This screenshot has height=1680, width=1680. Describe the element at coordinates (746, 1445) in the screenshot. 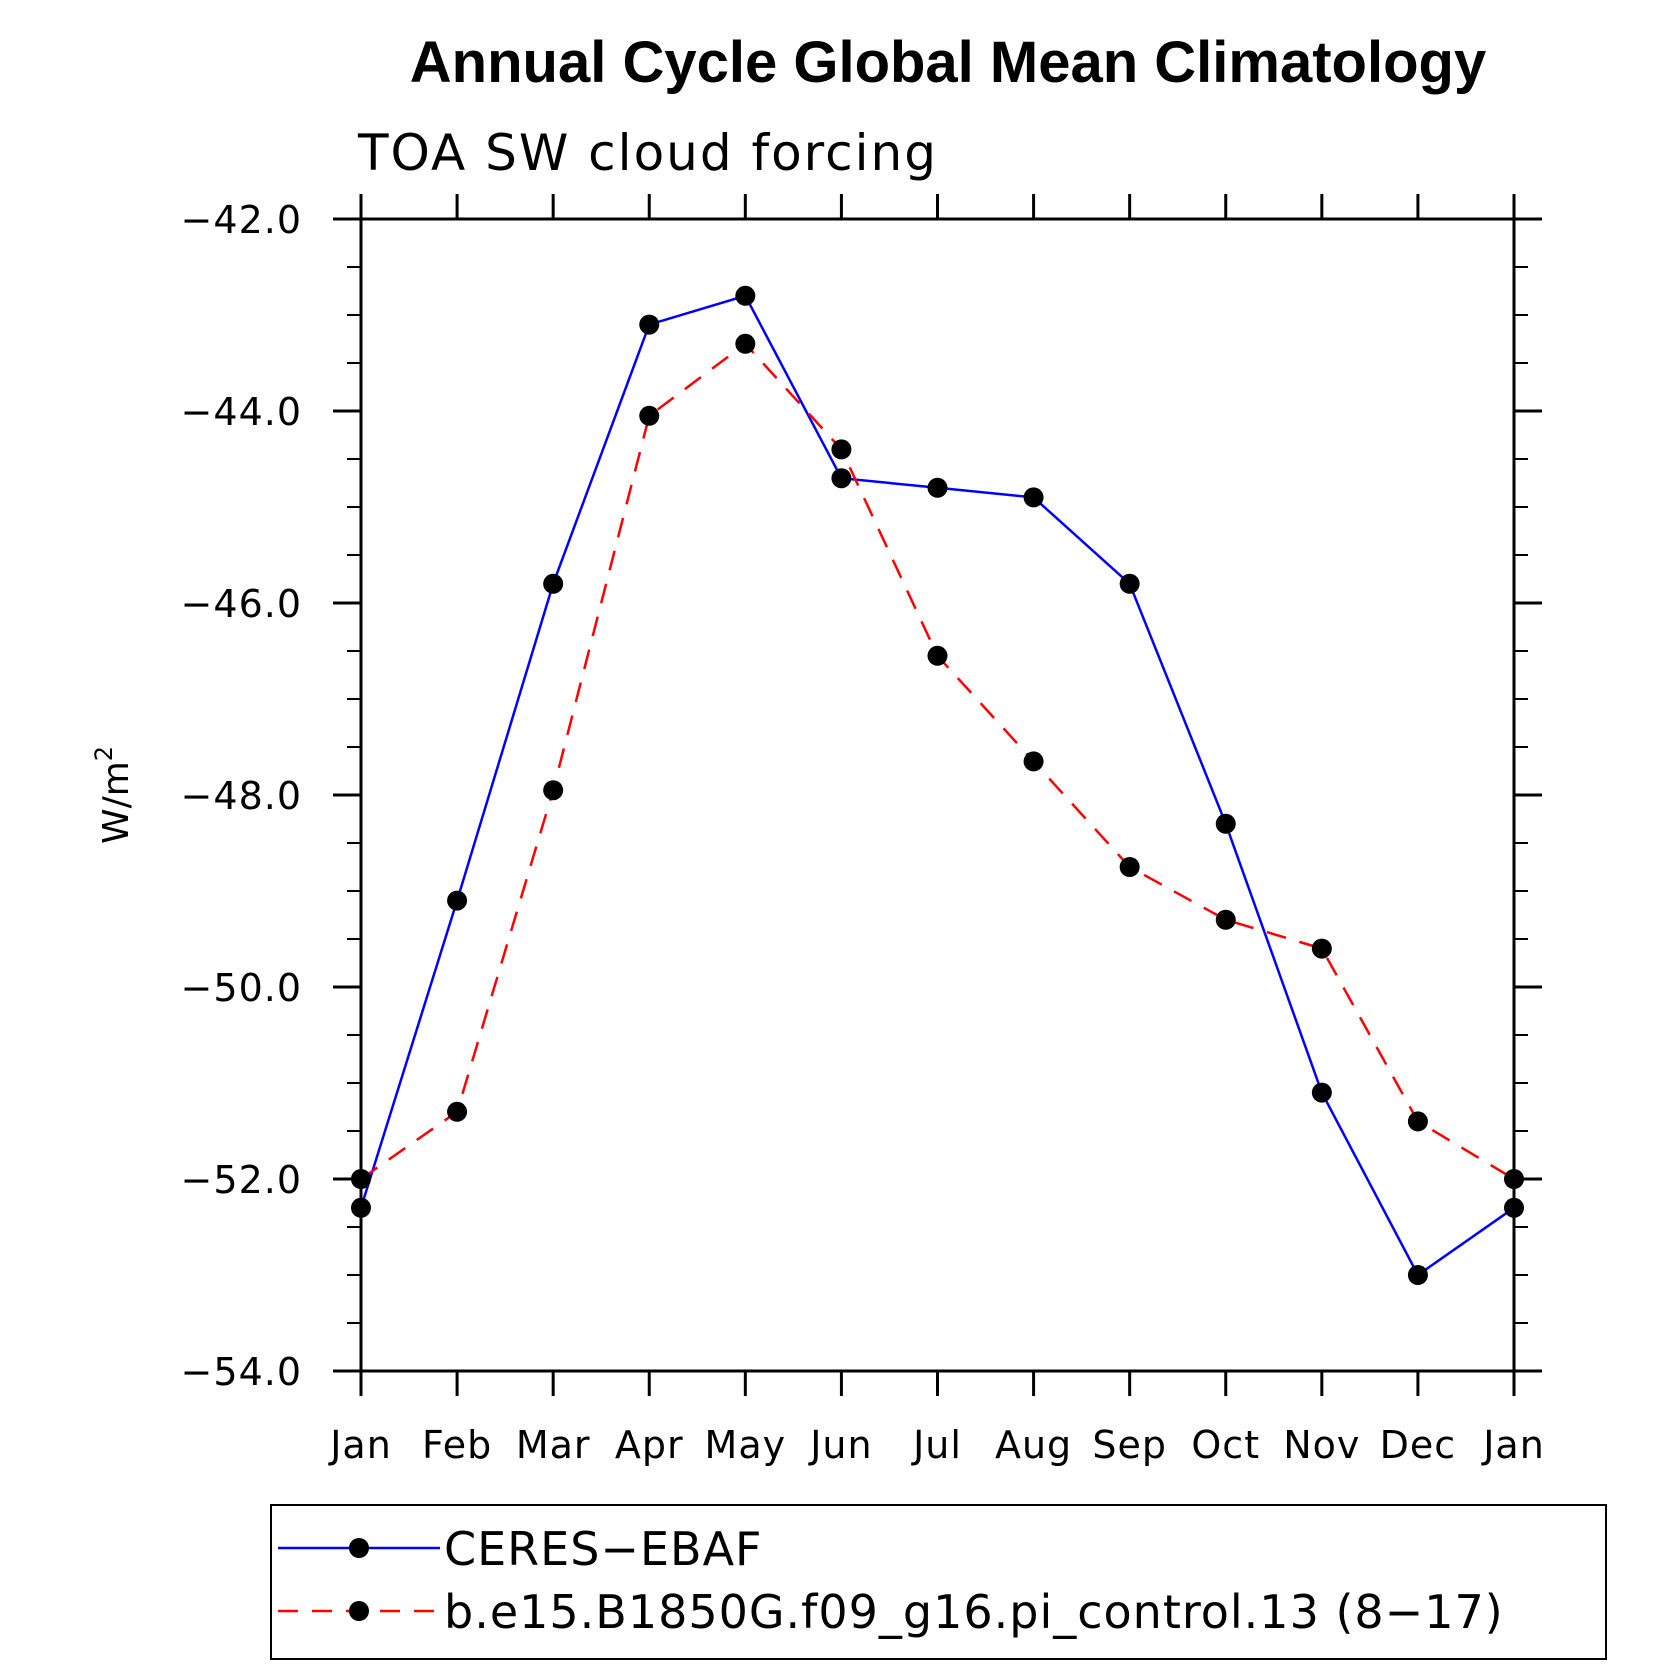

I see `x-tick-label: May` at that location.